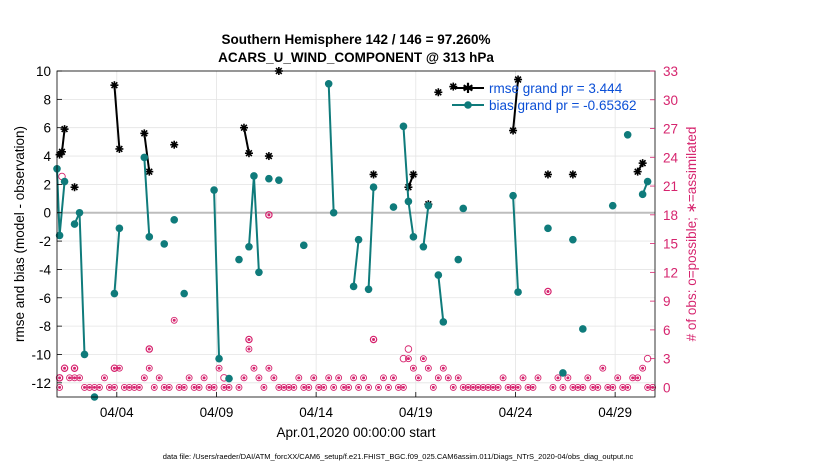  I want to click on y2-tick-label: 21, so click(670, 186).